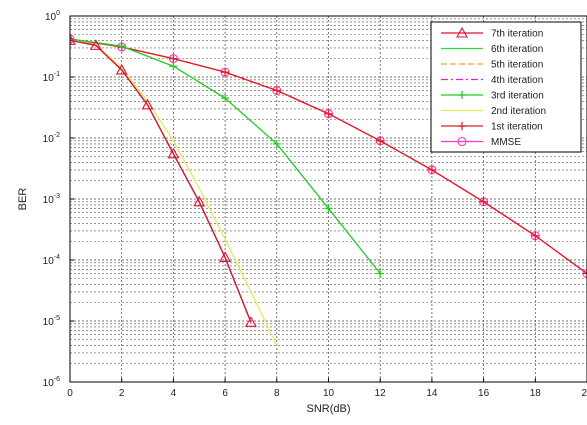  Describe the element at coordinates (484, 393) in the screenshot. I see `x-tick-label: 16` at that location.